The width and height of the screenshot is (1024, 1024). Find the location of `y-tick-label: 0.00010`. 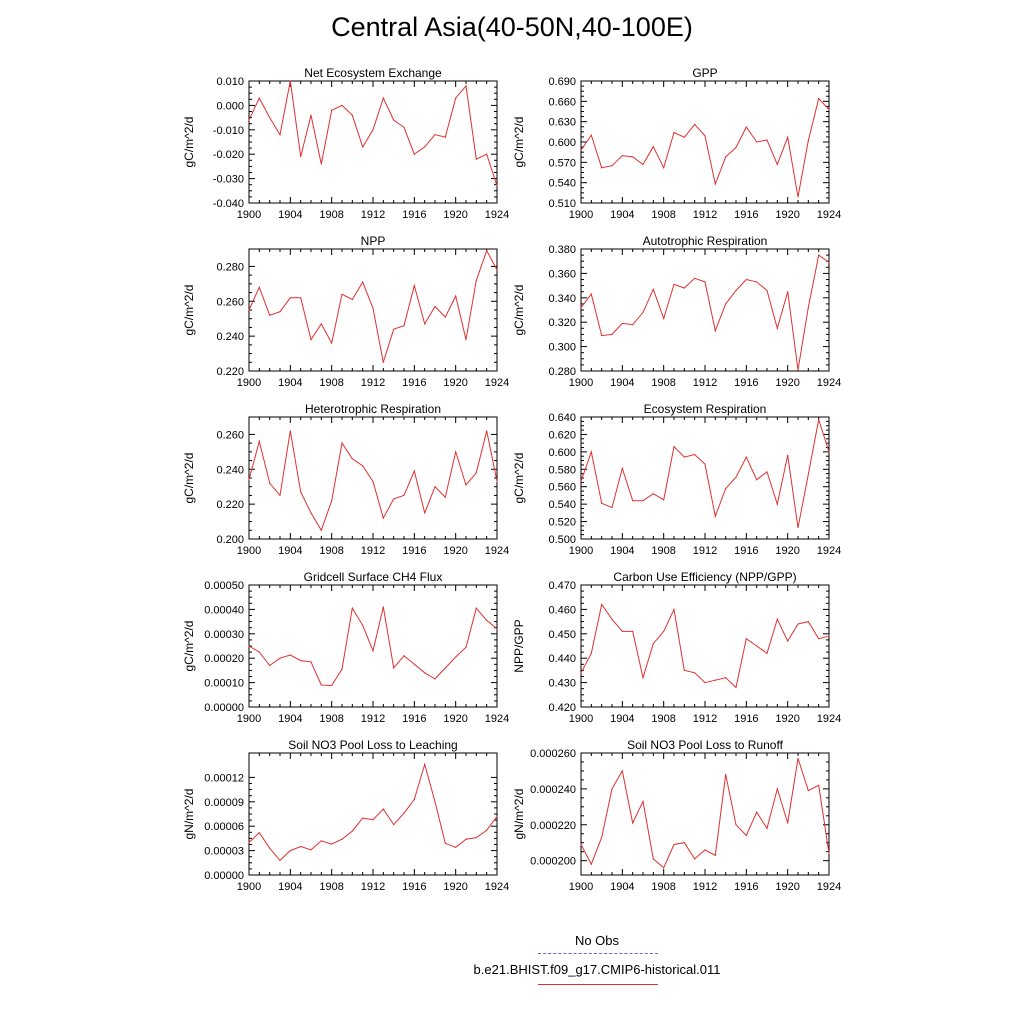

y-tick-label: 0.00010 is located at coordinates (224, 684).